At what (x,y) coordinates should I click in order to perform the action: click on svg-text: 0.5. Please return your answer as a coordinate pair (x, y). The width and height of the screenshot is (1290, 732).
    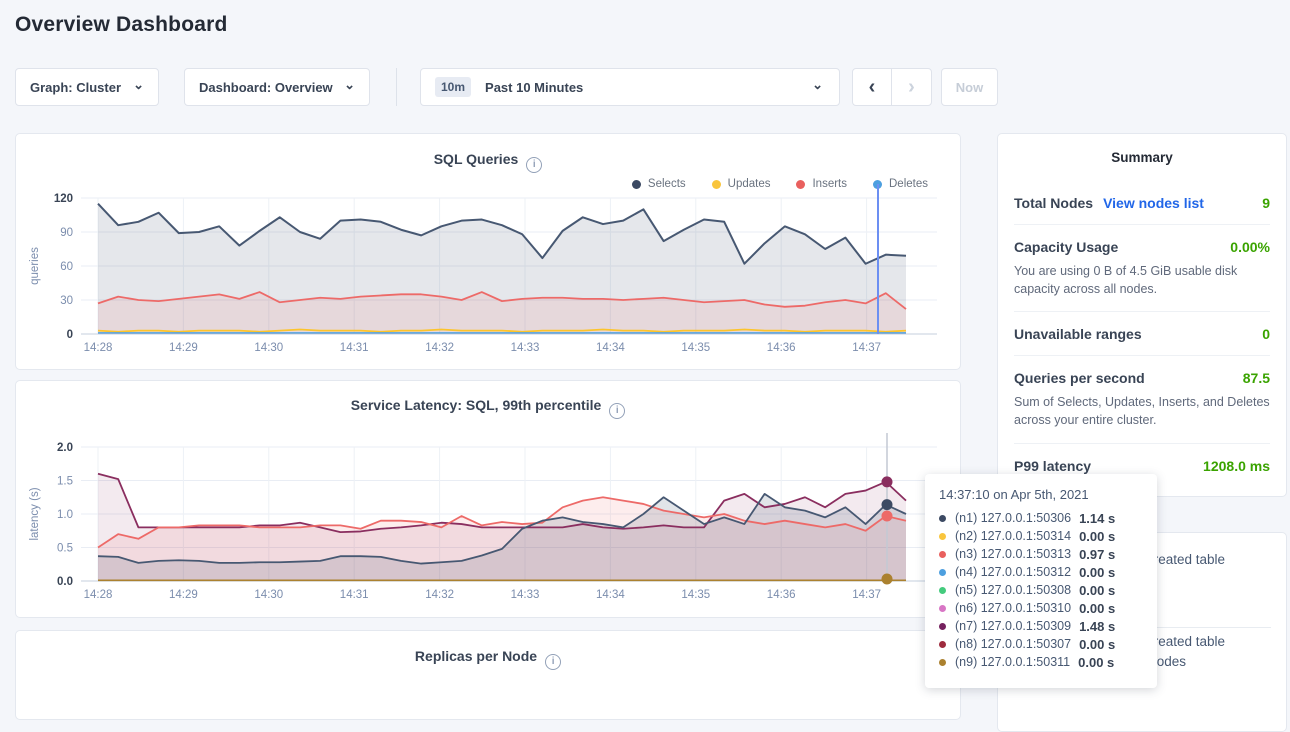
    Looking at the image, I should click on (65, 549).